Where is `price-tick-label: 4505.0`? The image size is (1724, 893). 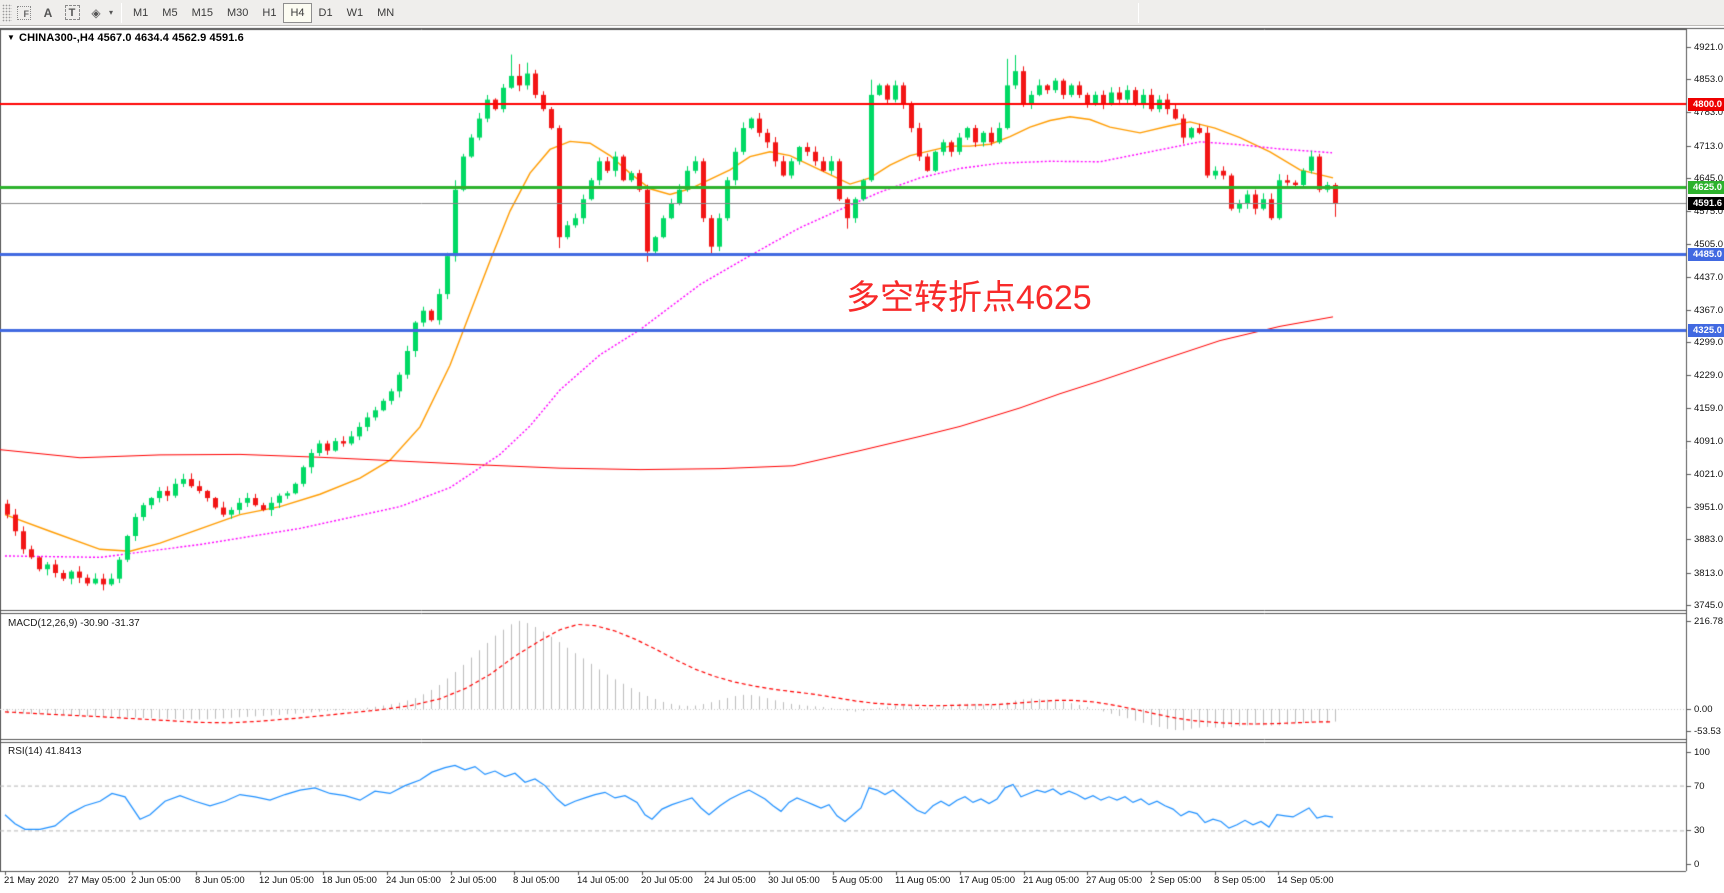
price-tick-label: 4505.0 is located at coordinates (1709, 245).